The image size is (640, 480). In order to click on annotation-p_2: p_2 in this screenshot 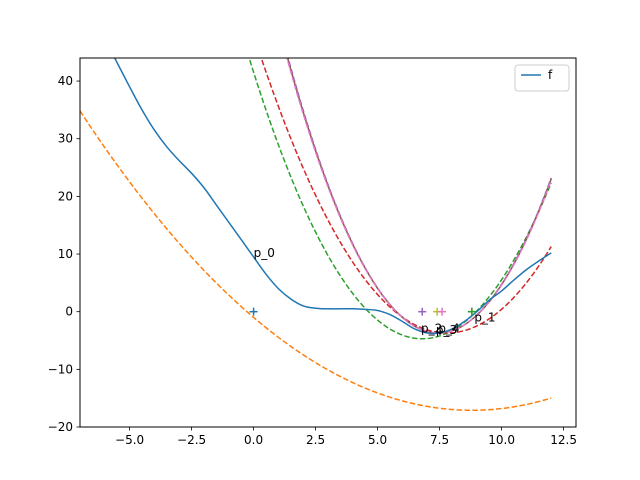, I will do `click(431, 328)`.